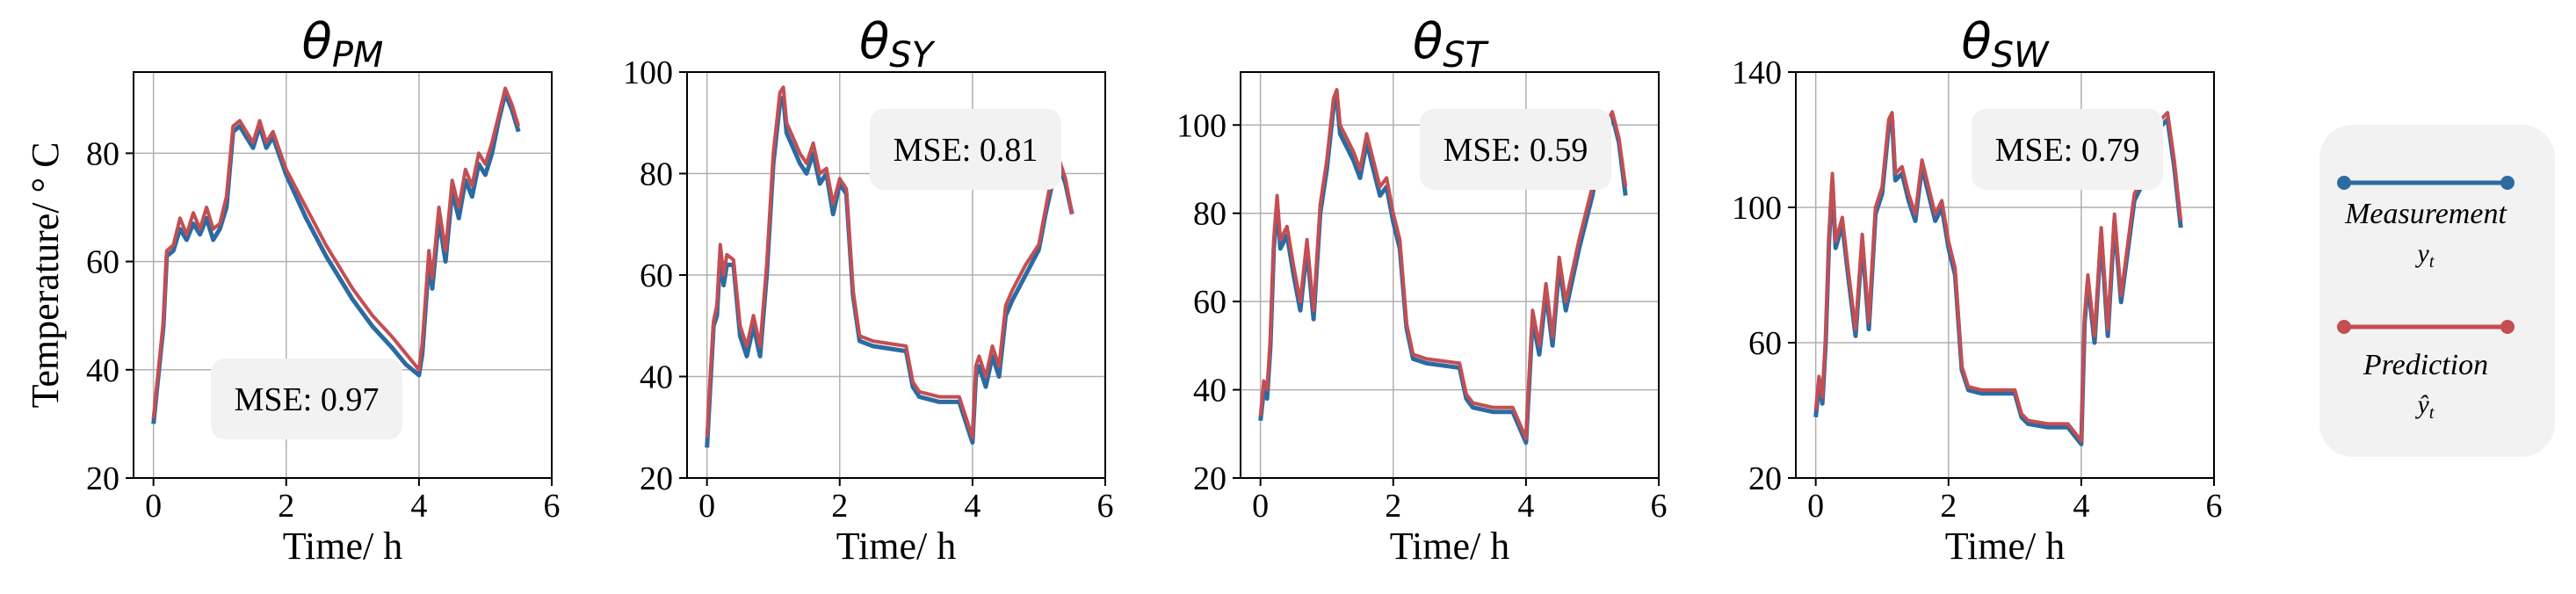 This screenshot has height=594, width=2576. What do you see at coordinates (1451, 44) in the screenshot?
I see `panel-title: θST` at bounding box center [1451, 44].